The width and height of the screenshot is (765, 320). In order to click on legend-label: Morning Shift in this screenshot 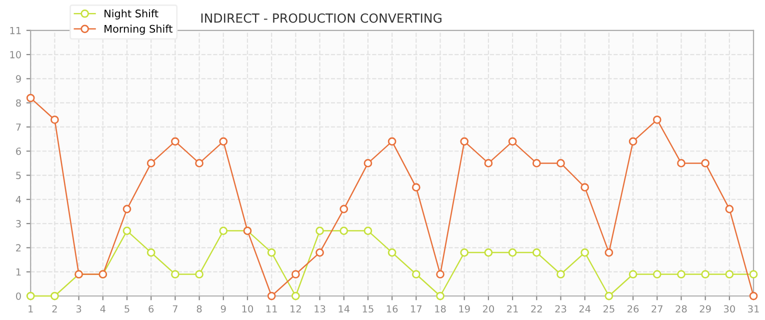, I will do `click(138, 29)`.